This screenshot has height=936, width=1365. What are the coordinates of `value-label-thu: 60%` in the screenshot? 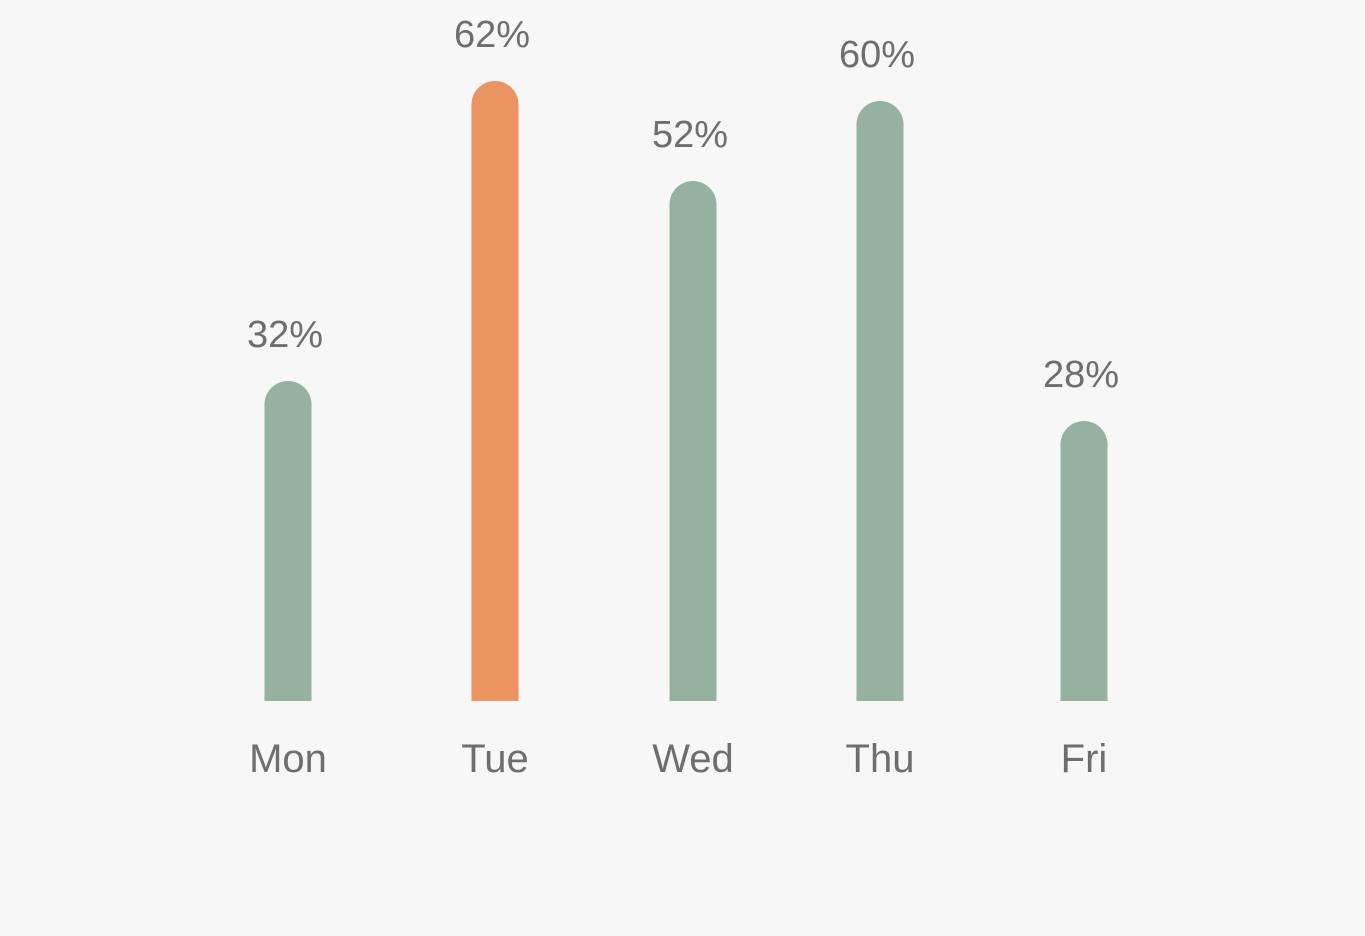 It's located at (877, 55).